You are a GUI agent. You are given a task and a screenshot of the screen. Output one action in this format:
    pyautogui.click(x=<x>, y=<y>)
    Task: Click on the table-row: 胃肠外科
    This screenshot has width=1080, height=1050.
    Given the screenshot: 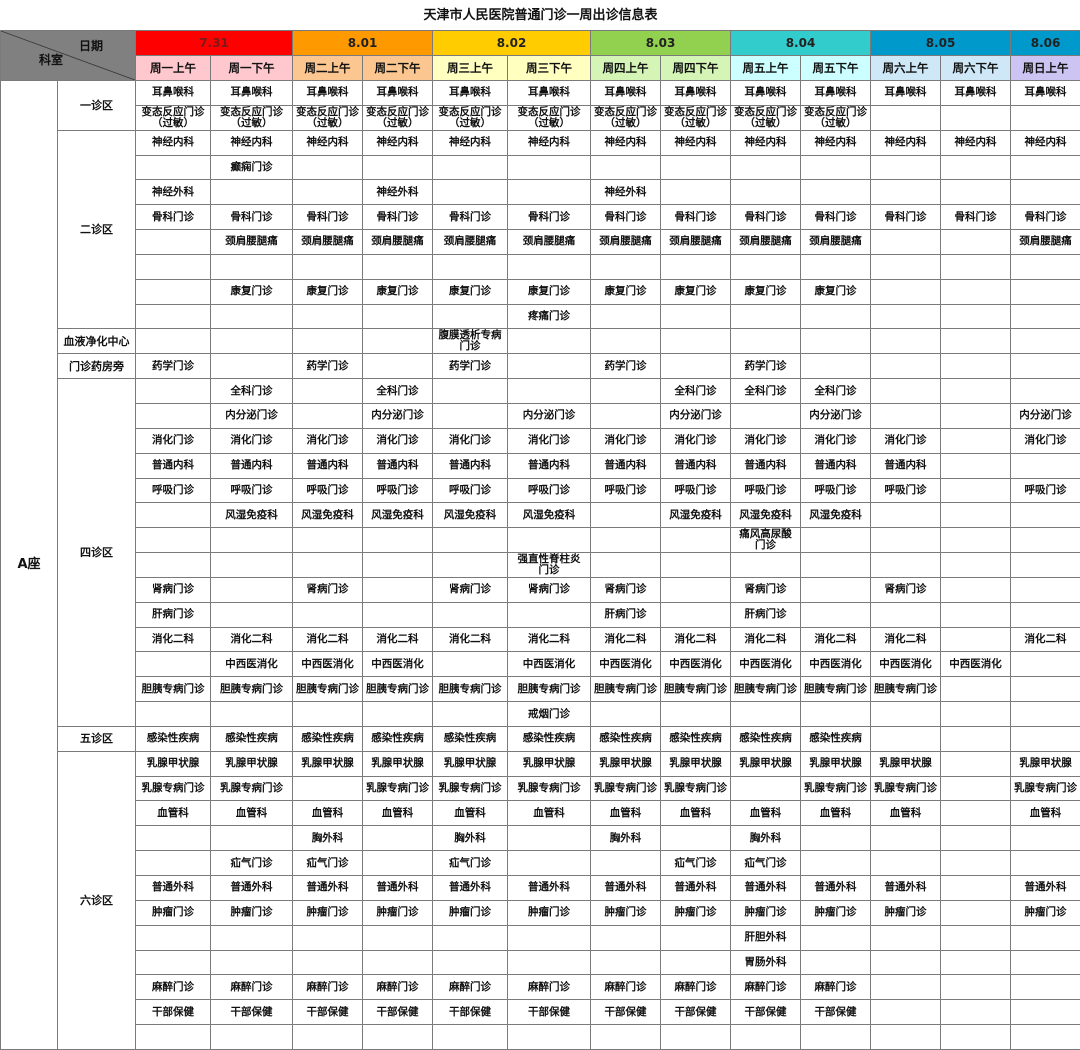 What is the action you would take?
    pyautogui.click(x=540, y=962)
    